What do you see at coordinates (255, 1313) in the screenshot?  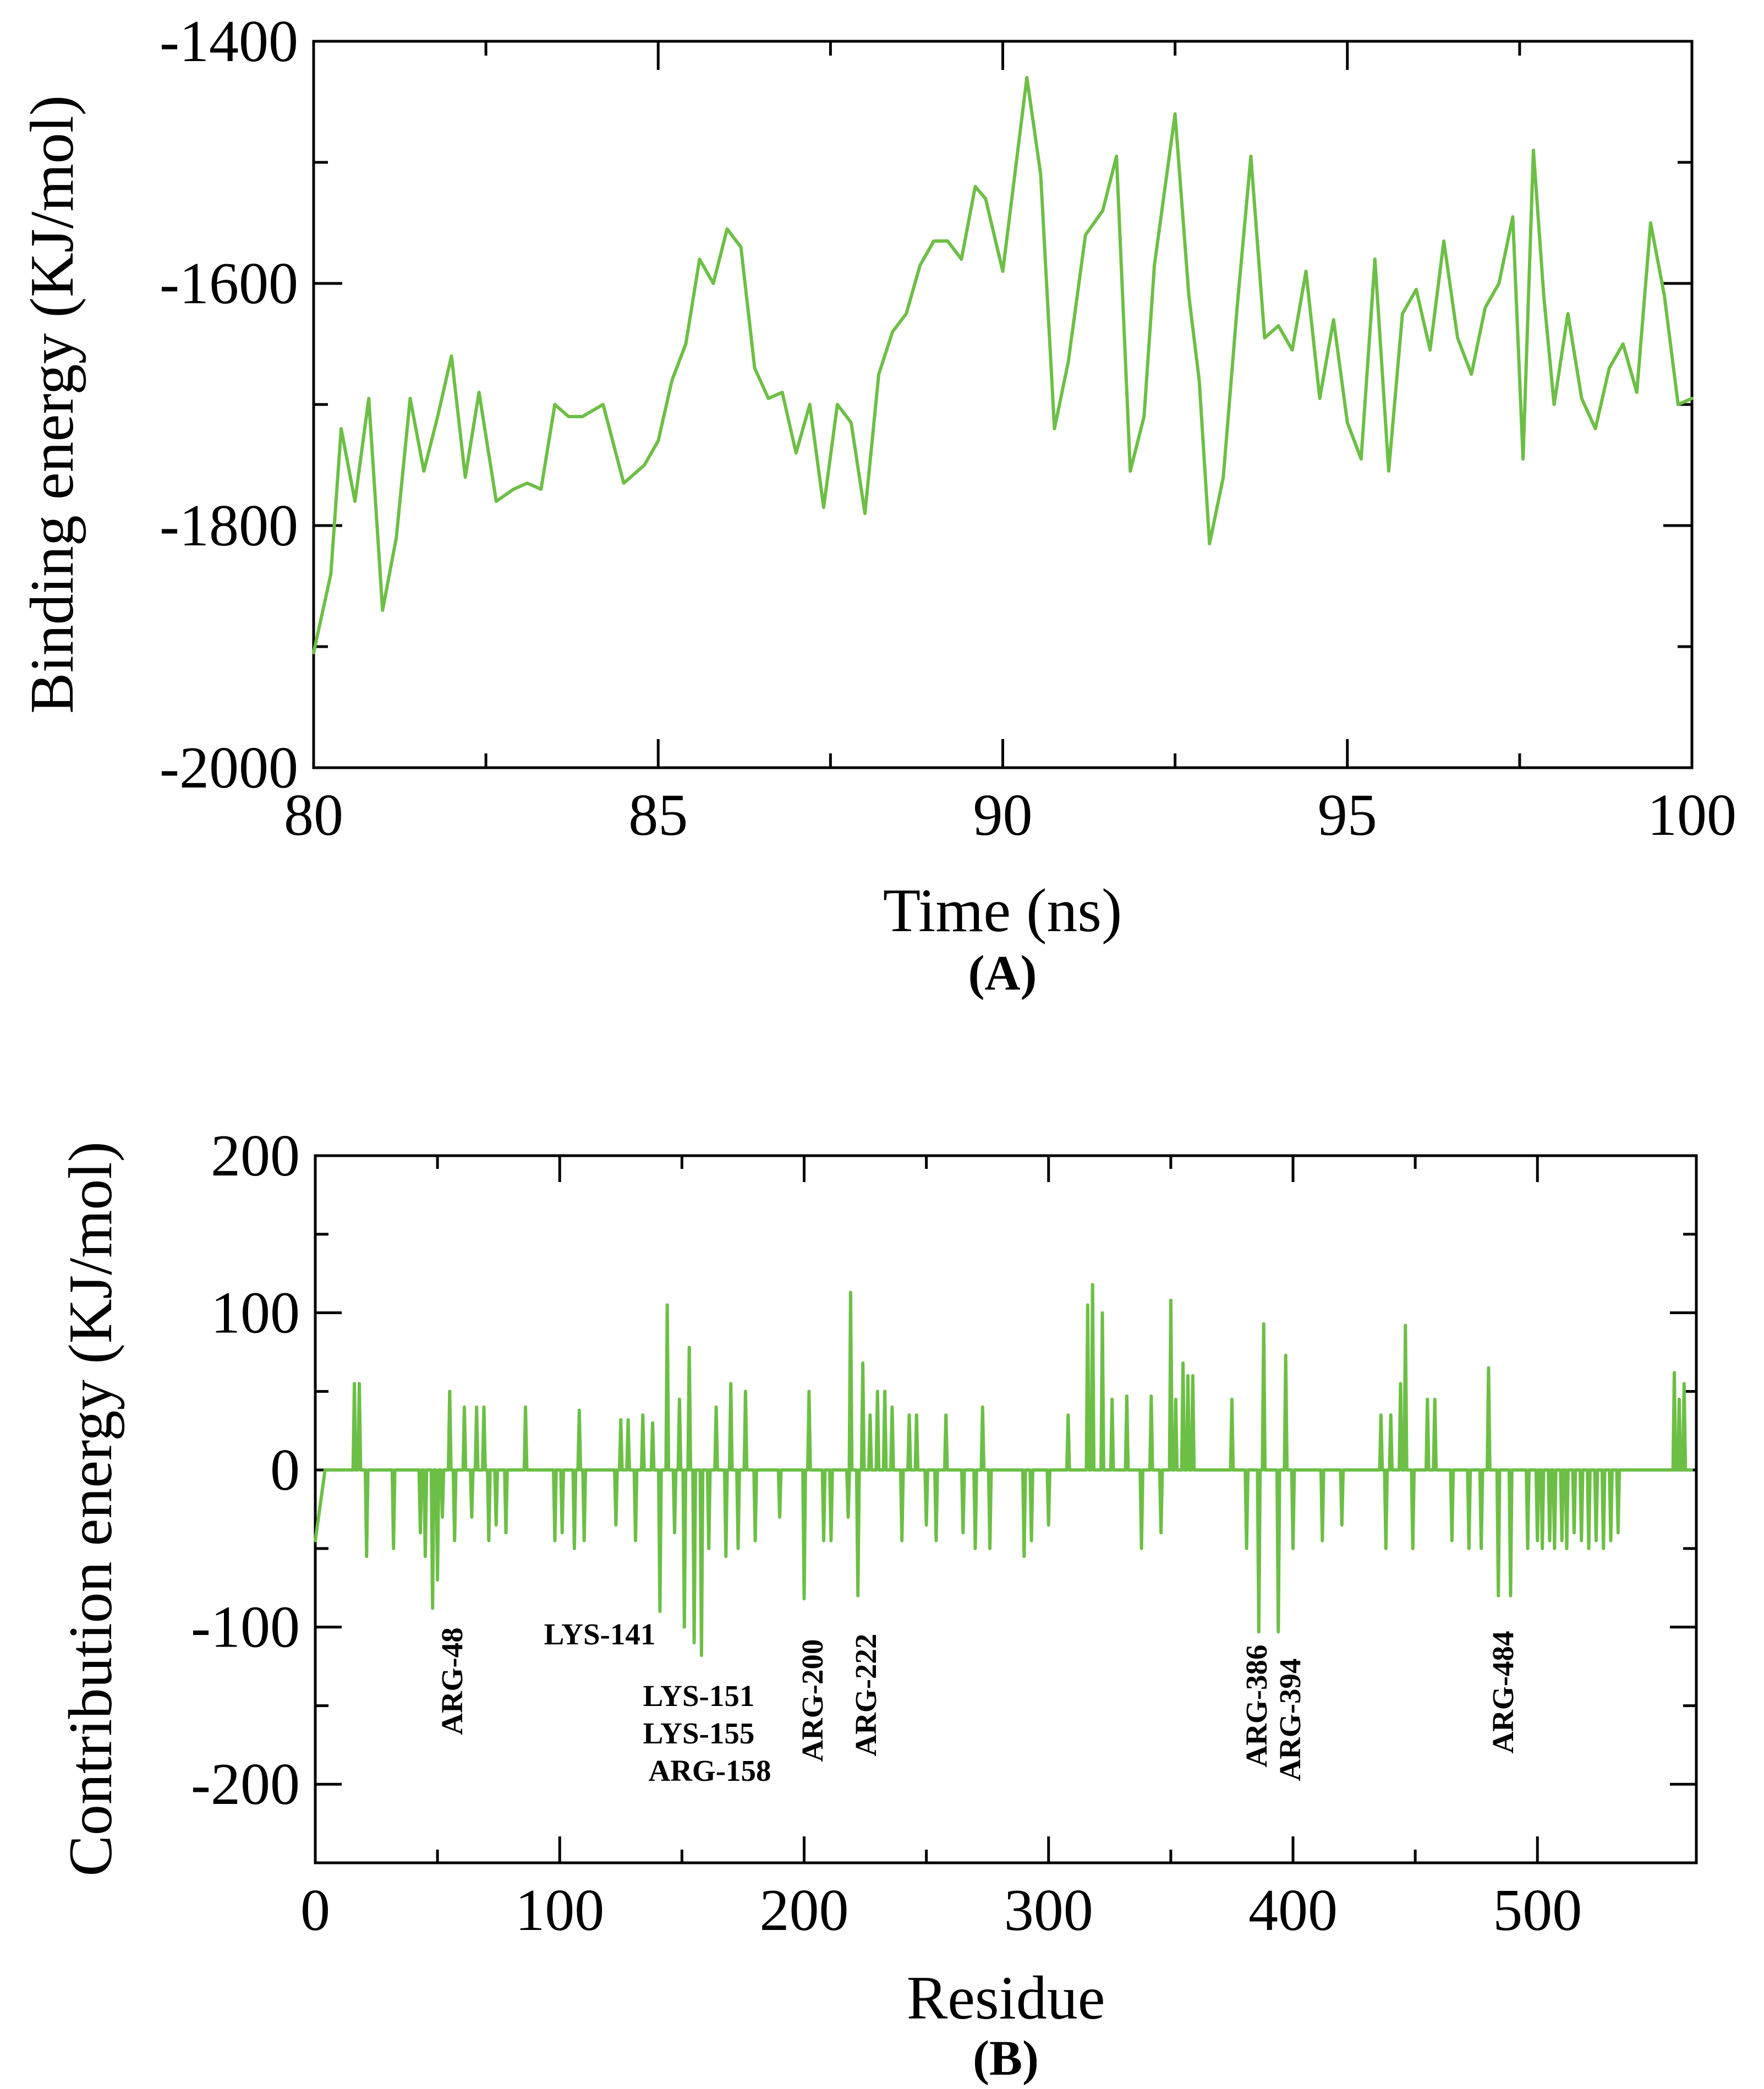 I see `panel-b-y-tick-label: 100` at bounding box center [255, 1313].